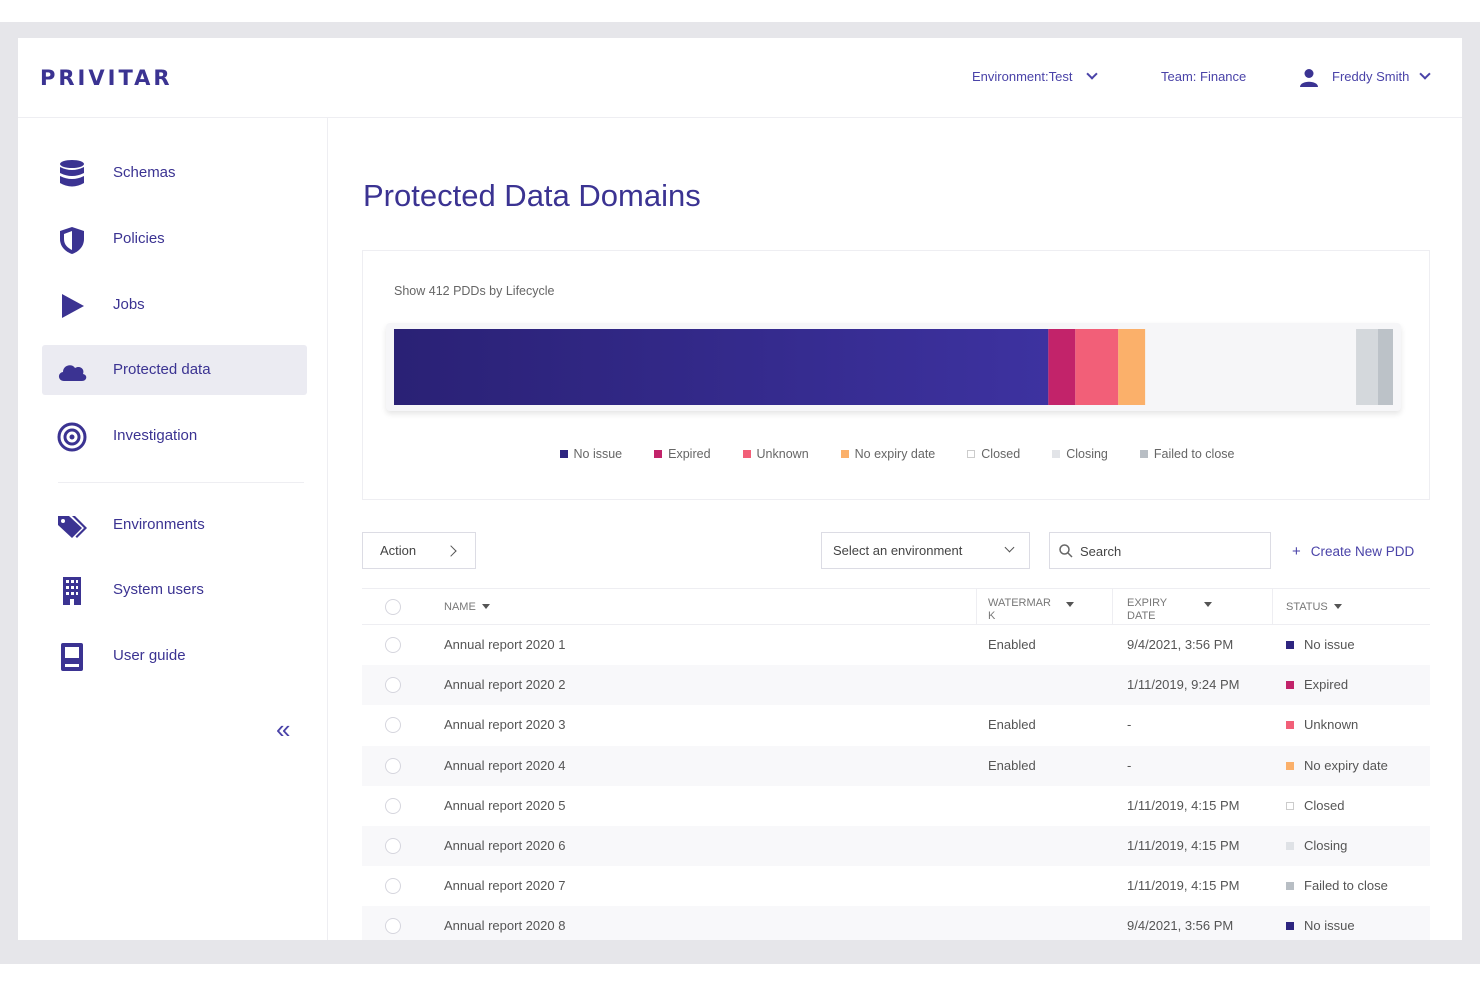 Image resolution: width=1480 pixels, height=987 pixels. Describe the element at coordinates (1066, 551) in the screenshot. I see `search-icon` at that location.